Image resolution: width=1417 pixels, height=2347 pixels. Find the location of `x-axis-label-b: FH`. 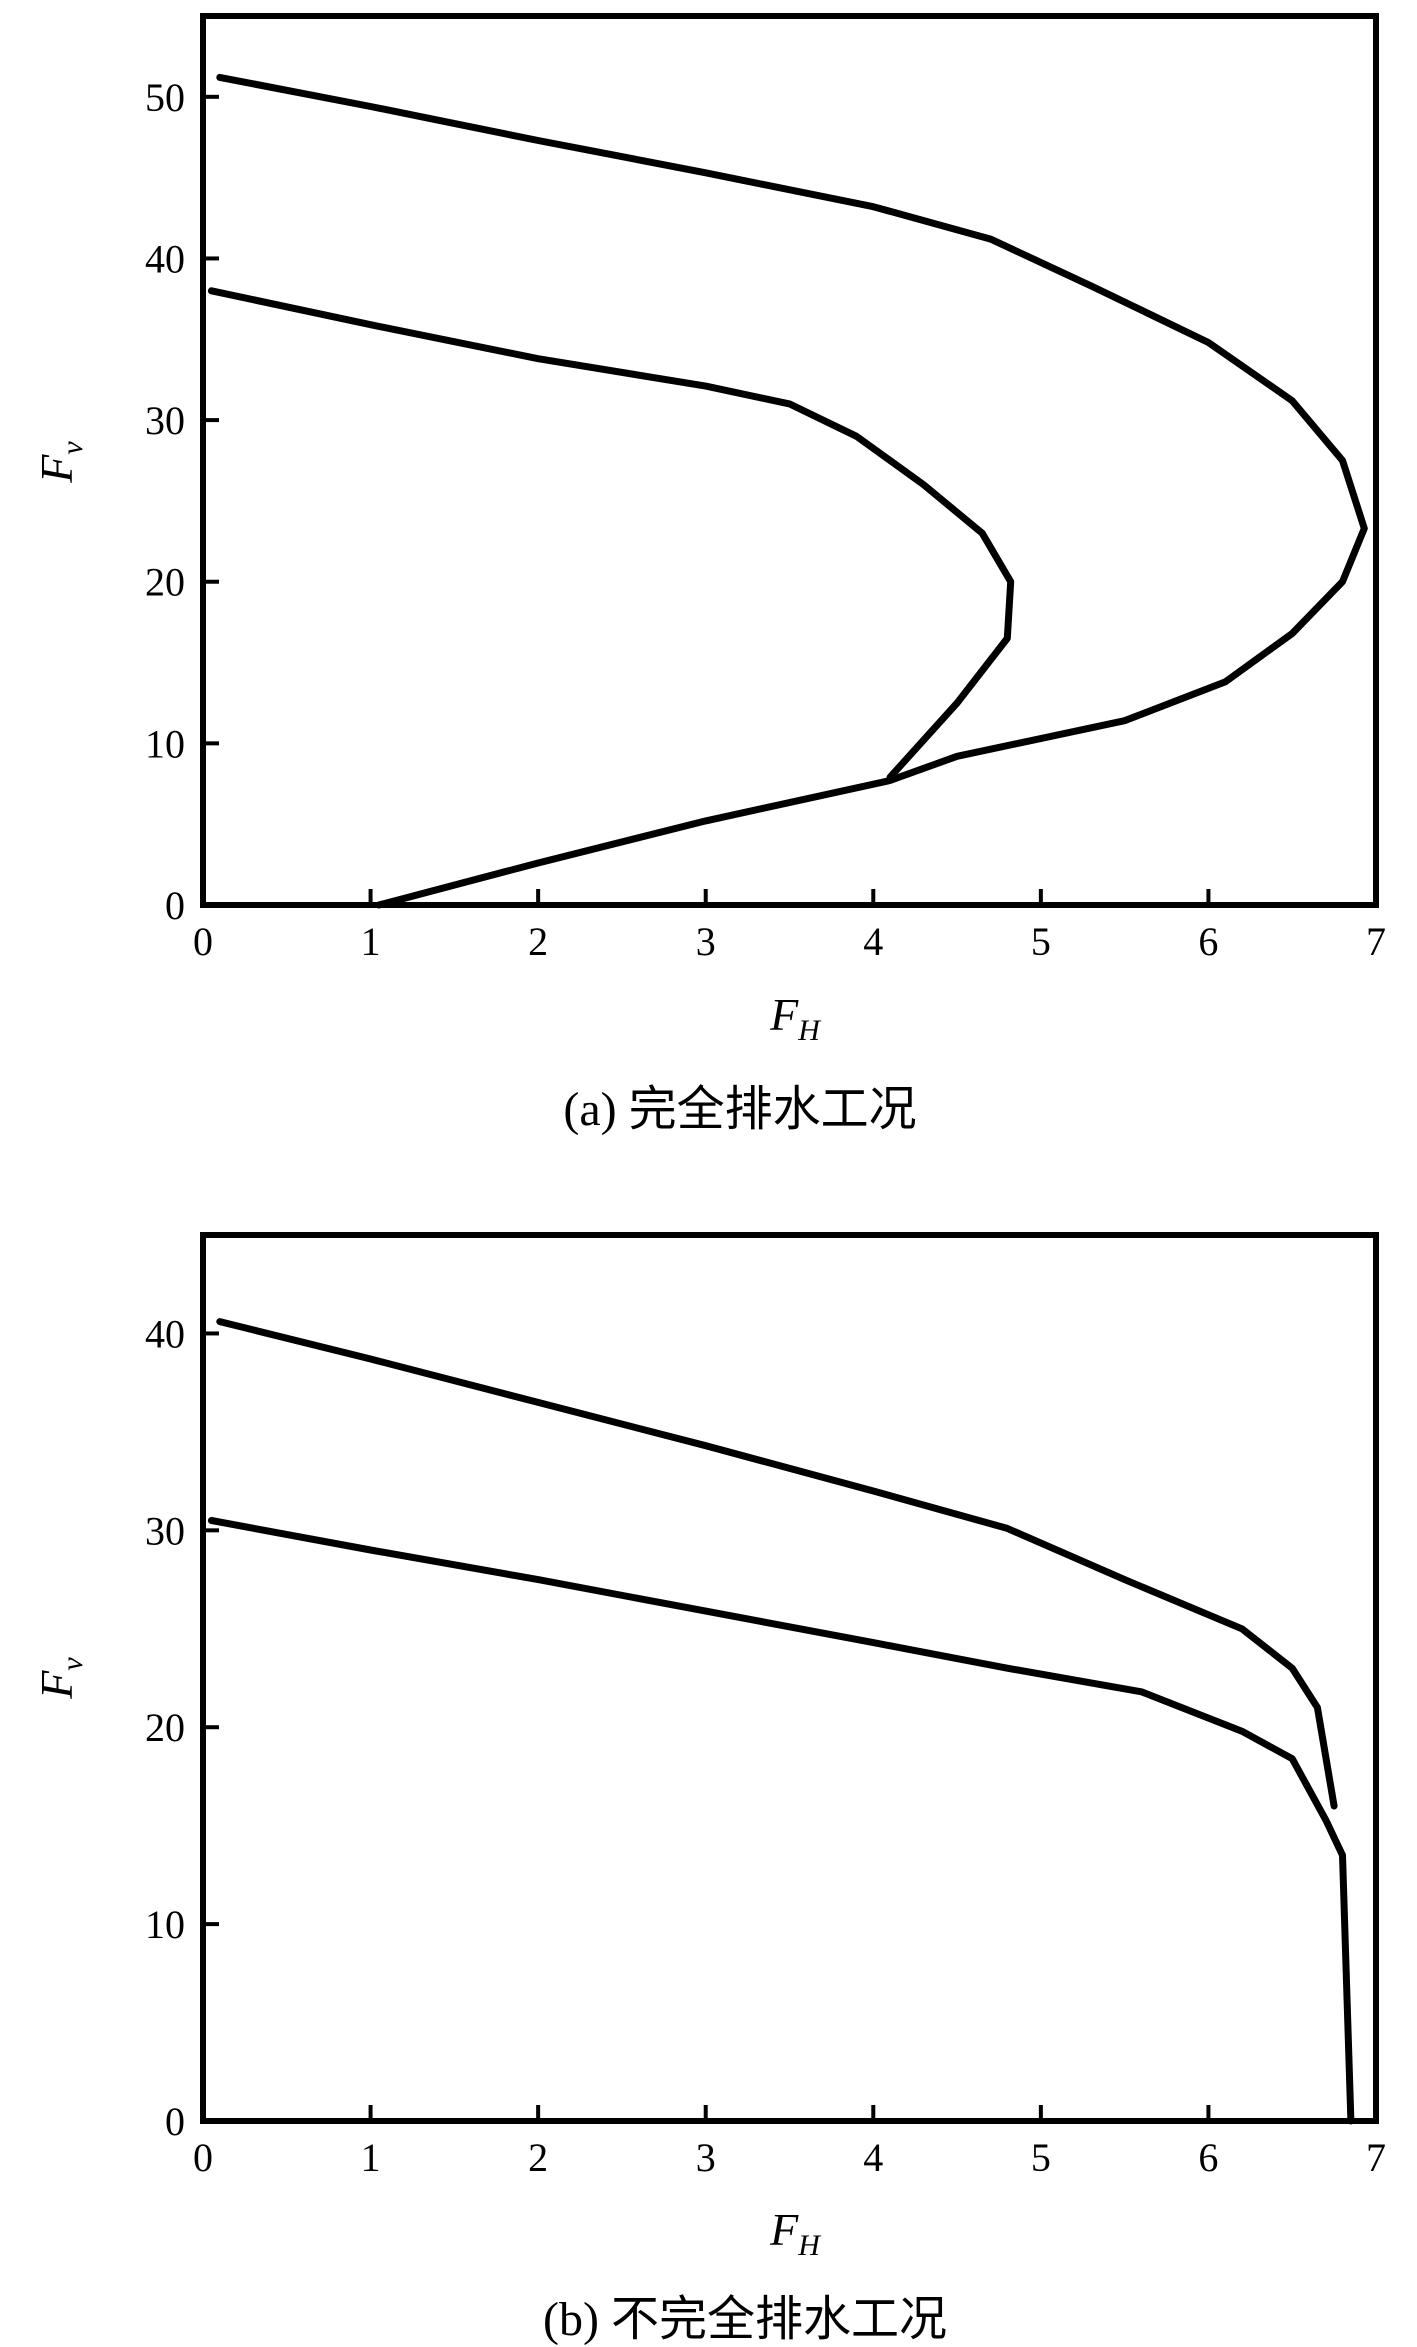

x-axis-label-b: FH is located at coordinates (795, 2233).